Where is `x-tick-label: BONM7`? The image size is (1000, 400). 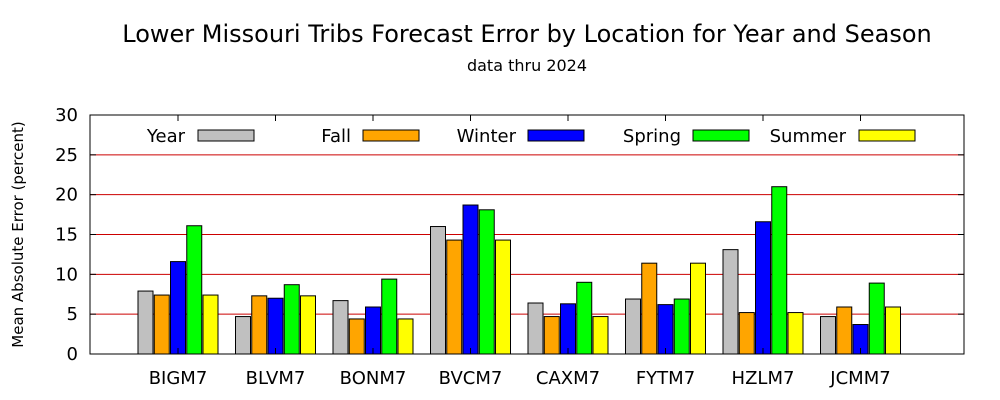 x-tick-label: BONM7 is located at coordinates (373, 378).